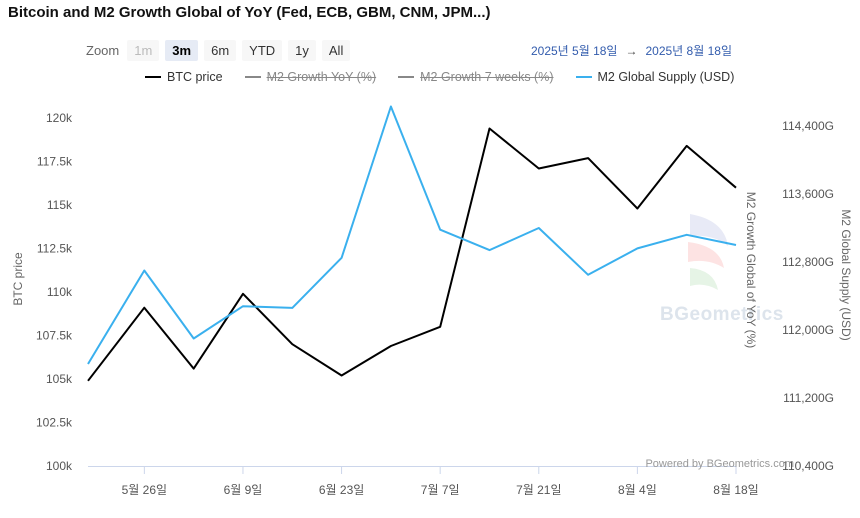  What do you see at coordinates (719, 464) in the screenshot?
I see `credits-link: Powered by BGeometrics.com` at bounding box center [719, 464].